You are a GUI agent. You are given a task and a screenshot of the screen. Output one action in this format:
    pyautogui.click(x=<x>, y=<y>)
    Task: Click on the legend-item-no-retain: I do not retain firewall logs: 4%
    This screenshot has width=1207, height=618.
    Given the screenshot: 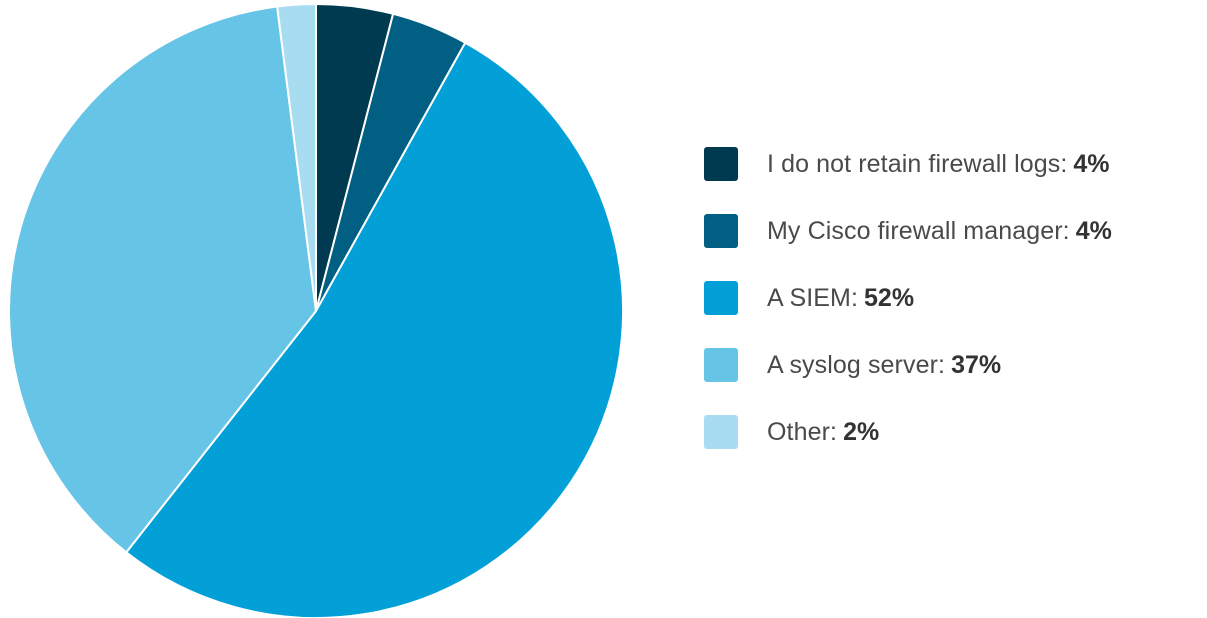 What is the action you would take?
    pyautogui.click(x=908, y=164)
    